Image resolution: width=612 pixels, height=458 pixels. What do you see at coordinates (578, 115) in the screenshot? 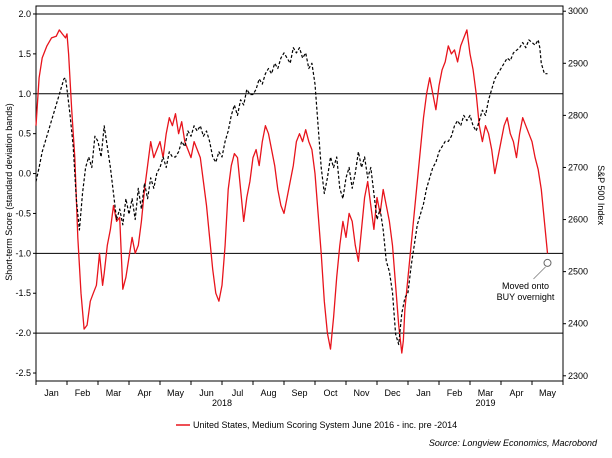
I see `right-tick-label: 2800` at bounding box center [578, 115].